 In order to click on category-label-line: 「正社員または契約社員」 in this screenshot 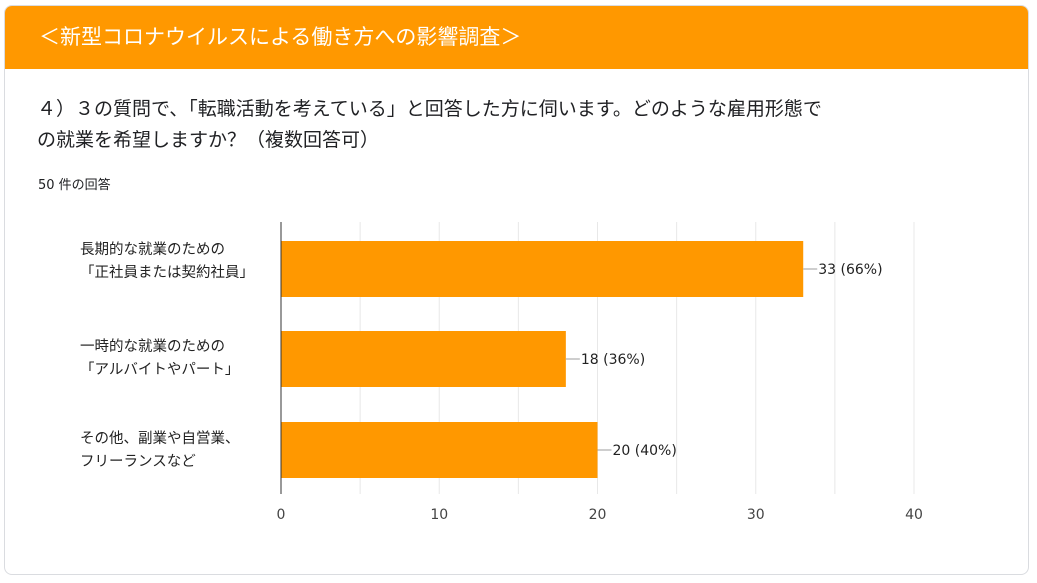, I will do `click(167, 273)`.